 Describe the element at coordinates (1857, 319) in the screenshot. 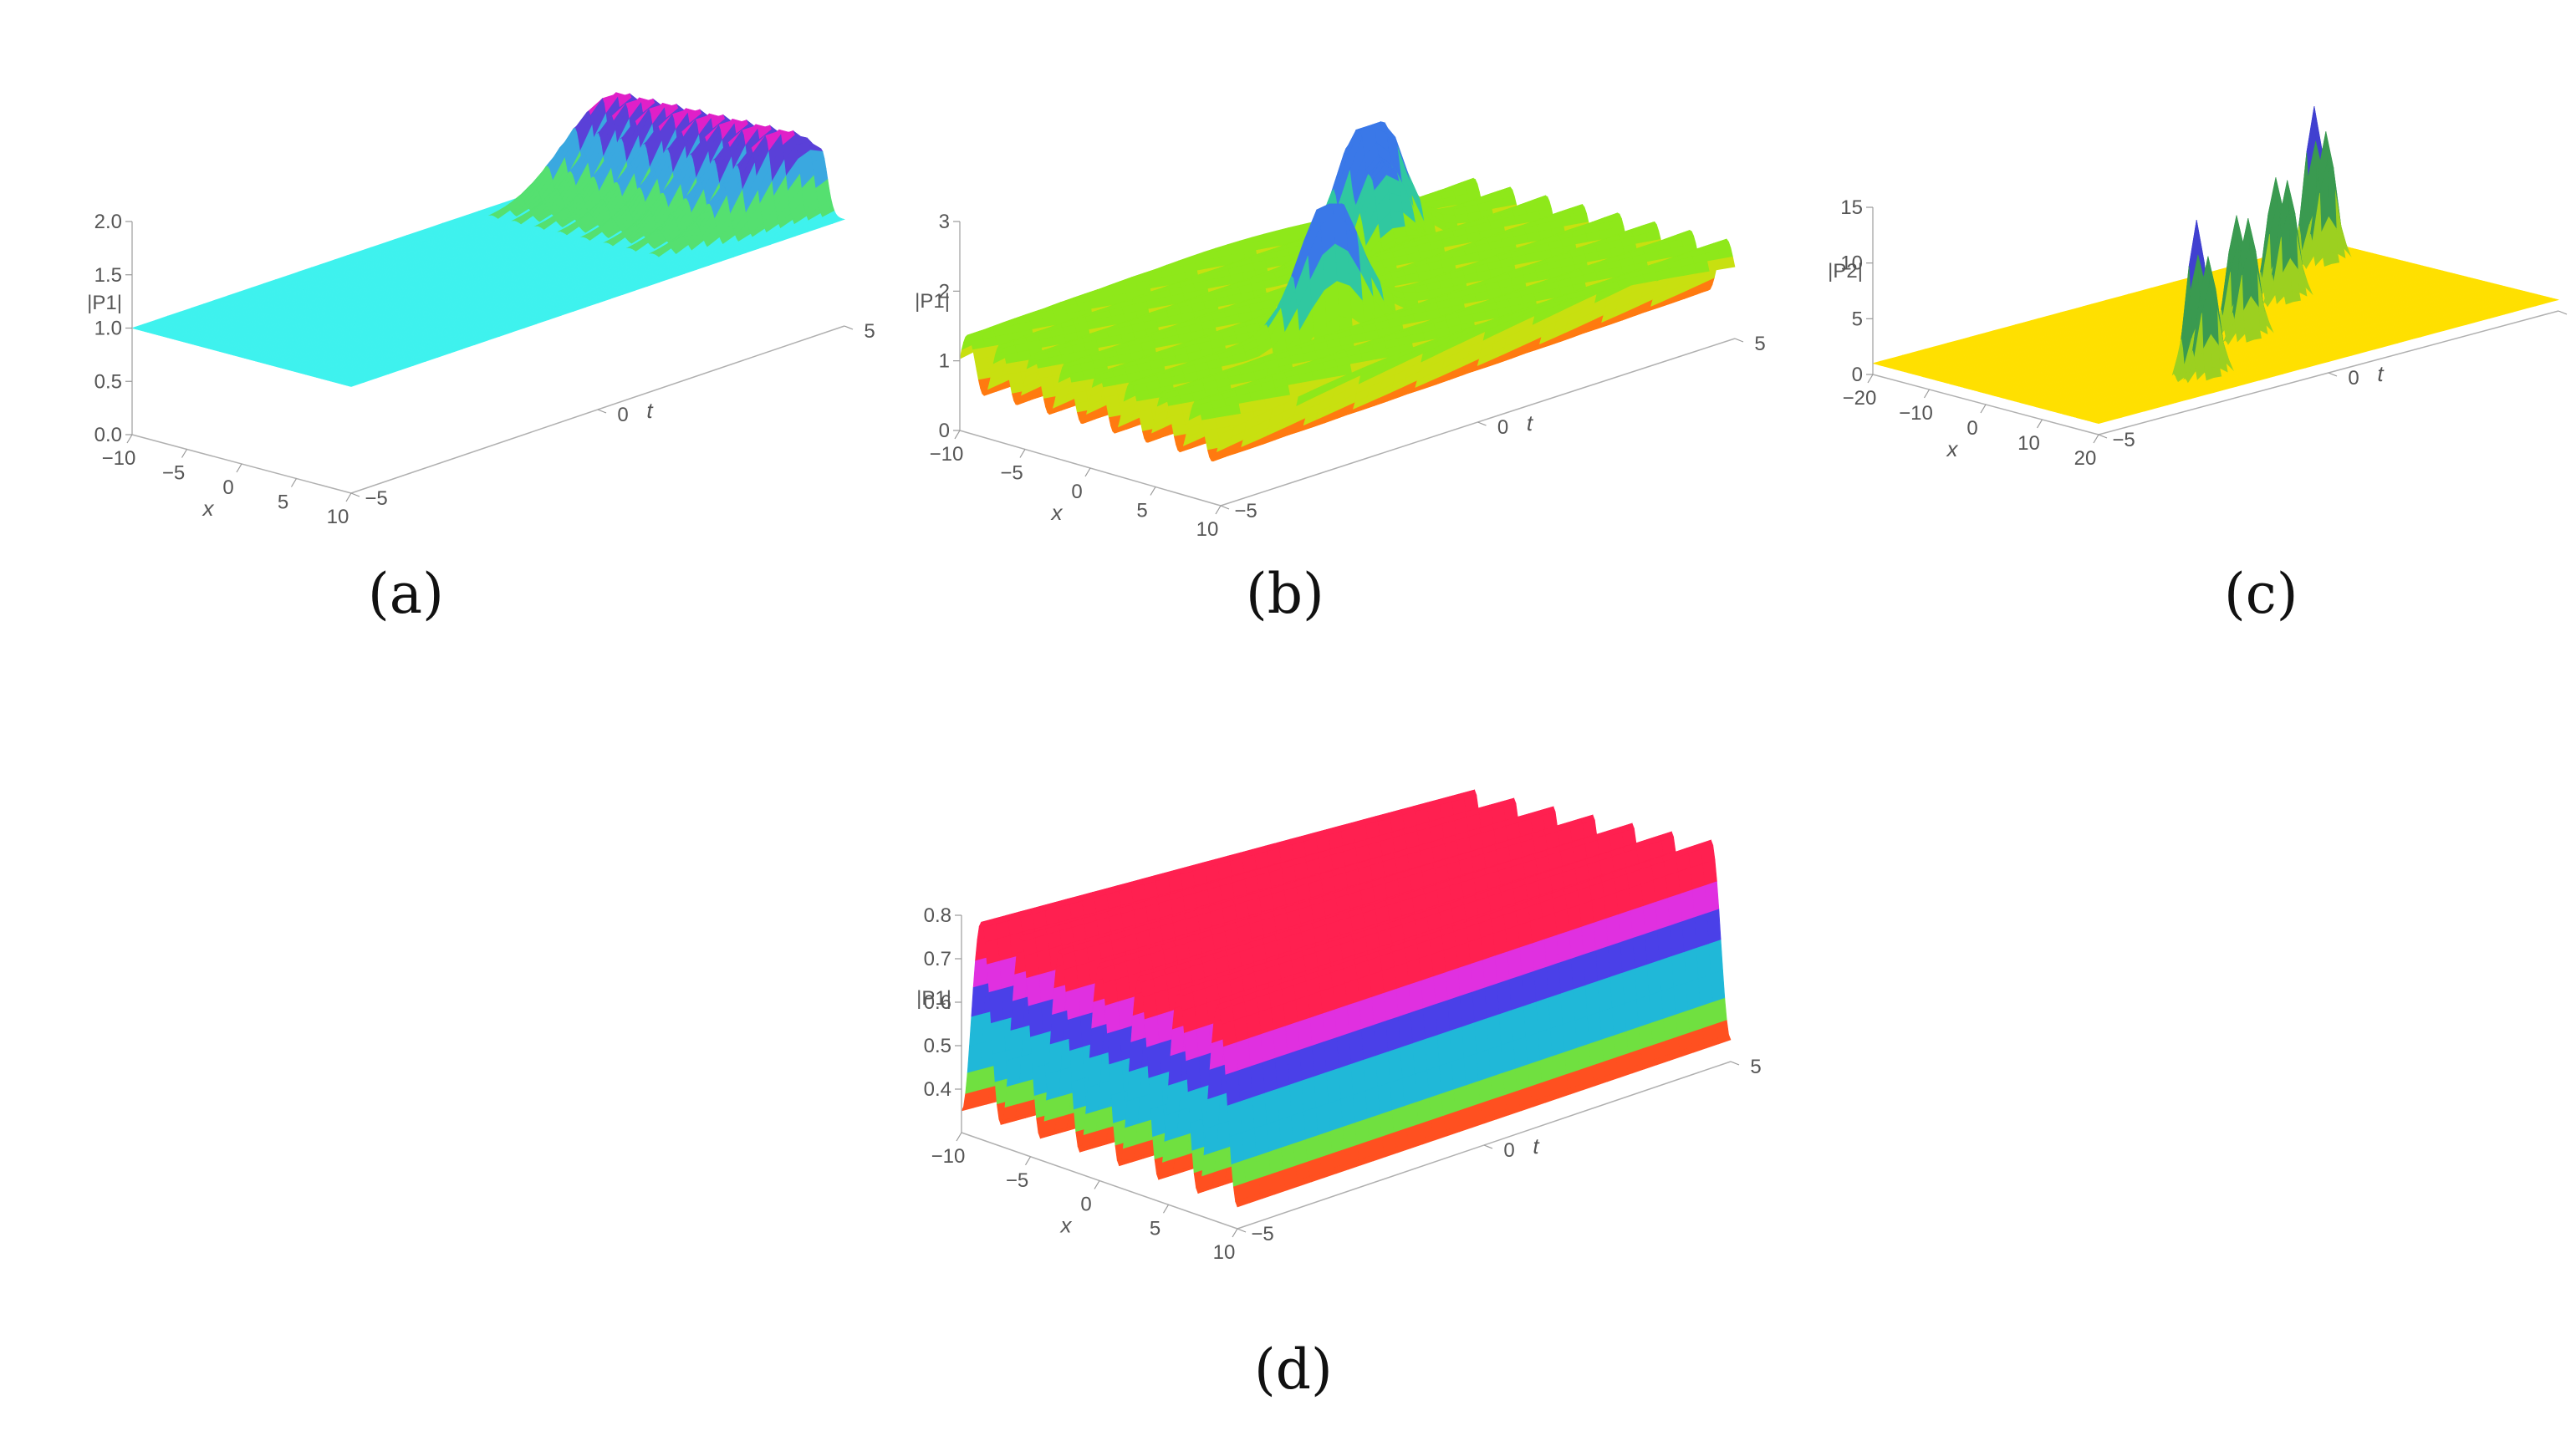

I see `z-tick-c: 5` at that location.